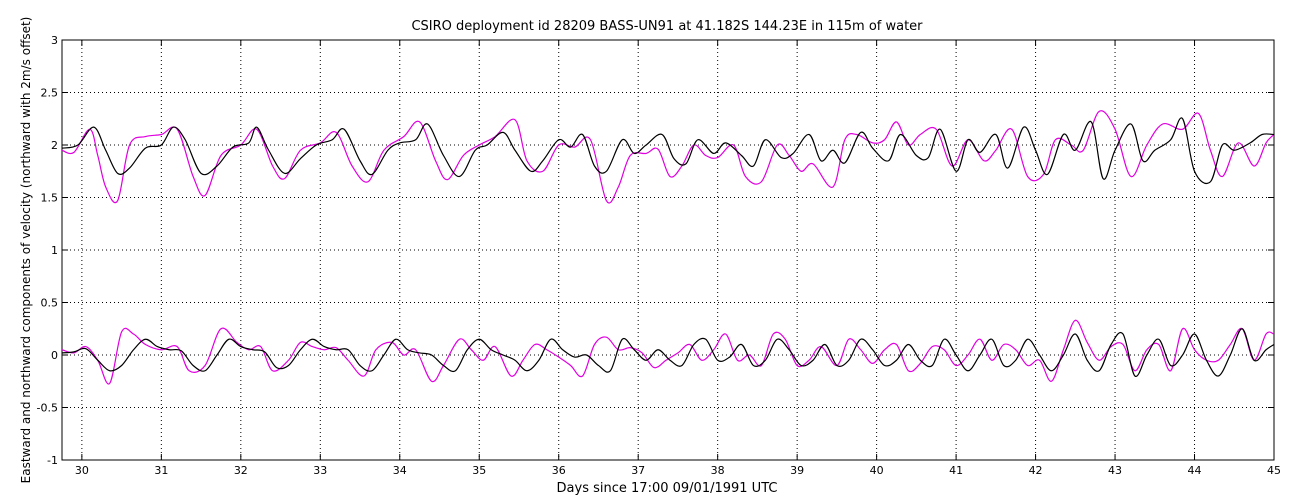 This screenshot has width=1300, height=500. Describe the element at coordinates (1274, 470) in the screenshot. I see `x-tick-label: 45` at that location.